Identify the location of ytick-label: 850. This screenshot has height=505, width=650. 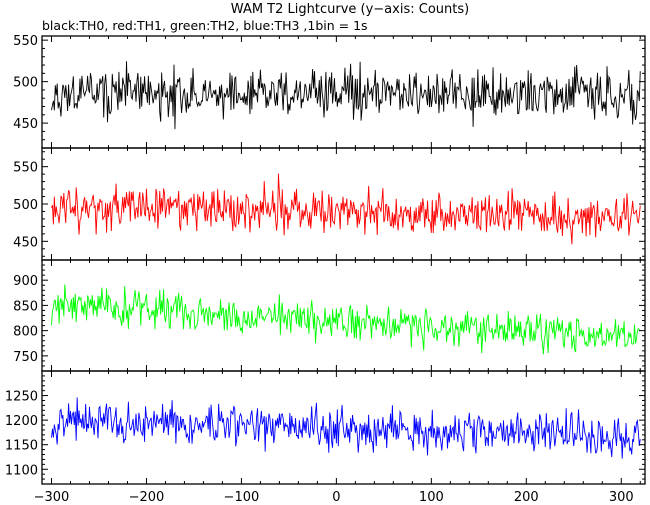
(25, 306).